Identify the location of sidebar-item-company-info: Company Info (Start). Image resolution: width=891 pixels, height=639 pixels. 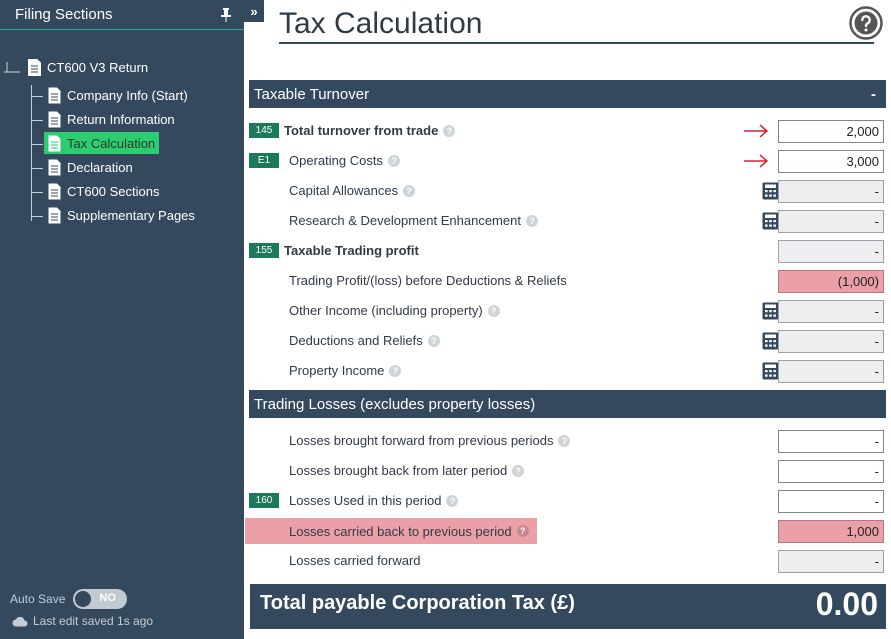
(118, 95).